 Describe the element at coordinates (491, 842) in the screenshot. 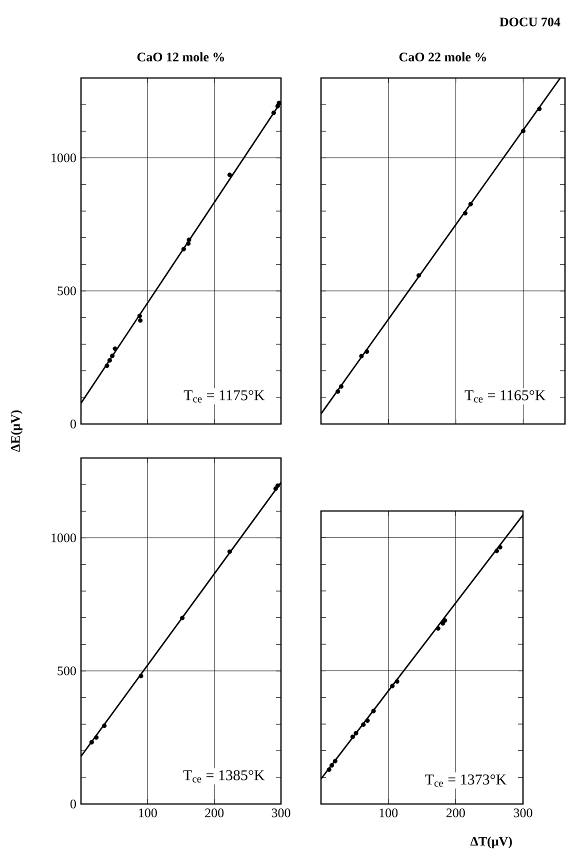

I see `x-axis-title: ΔT(μV)` at that location.